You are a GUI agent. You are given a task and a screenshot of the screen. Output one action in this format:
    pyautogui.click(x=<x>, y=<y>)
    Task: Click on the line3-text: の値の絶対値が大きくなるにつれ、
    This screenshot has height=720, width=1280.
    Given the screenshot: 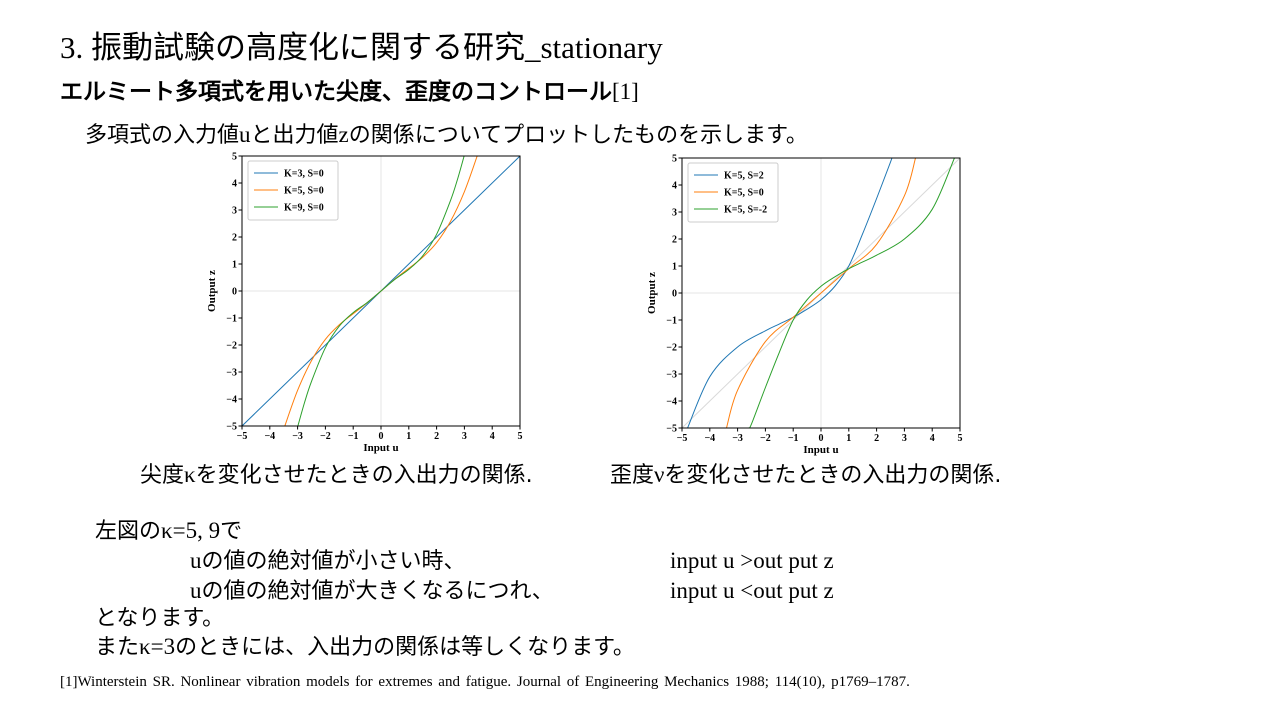 What is the action you would take?
    pyautogui.click(x=377, y=591)
    